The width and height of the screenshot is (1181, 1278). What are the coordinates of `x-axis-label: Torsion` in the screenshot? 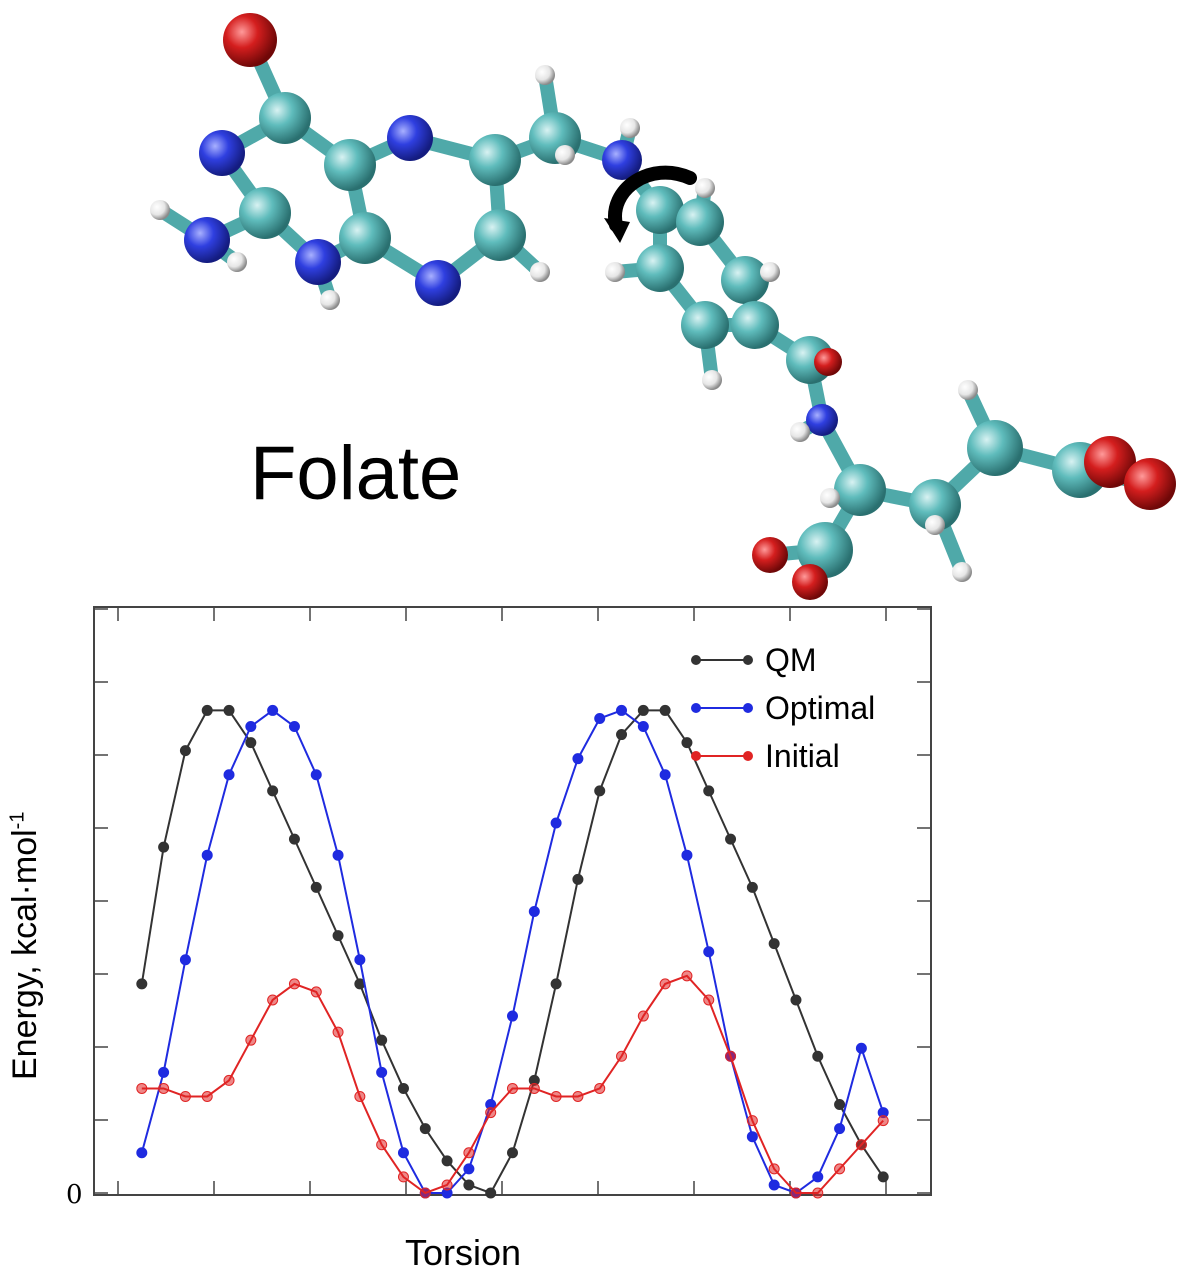 It's located at (463, 1252).